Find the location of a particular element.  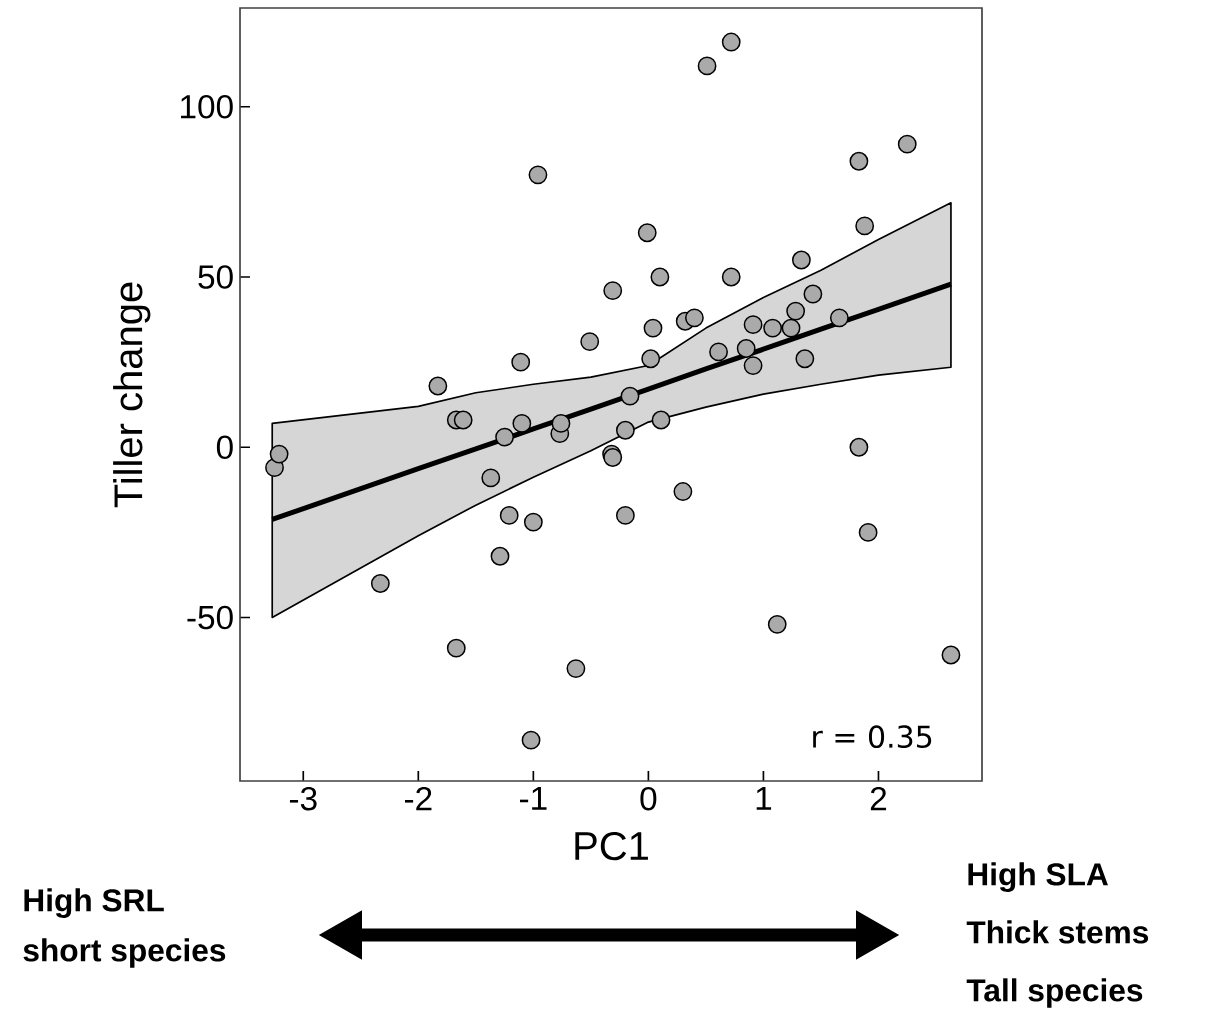

x-tick-label: 2 is located at coordinates (878, 798).